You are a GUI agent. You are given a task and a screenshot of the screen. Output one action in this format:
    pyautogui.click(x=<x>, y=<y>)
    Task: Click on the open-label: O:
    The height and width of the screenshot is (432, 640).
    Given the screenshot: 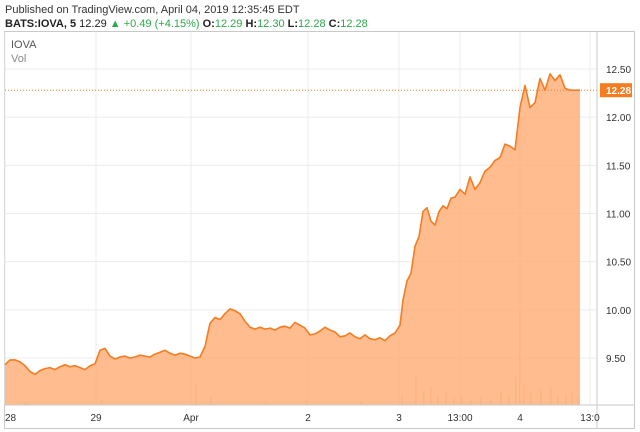 What is the action you would take?
    pyautogui.click(x=208, y=24)
    